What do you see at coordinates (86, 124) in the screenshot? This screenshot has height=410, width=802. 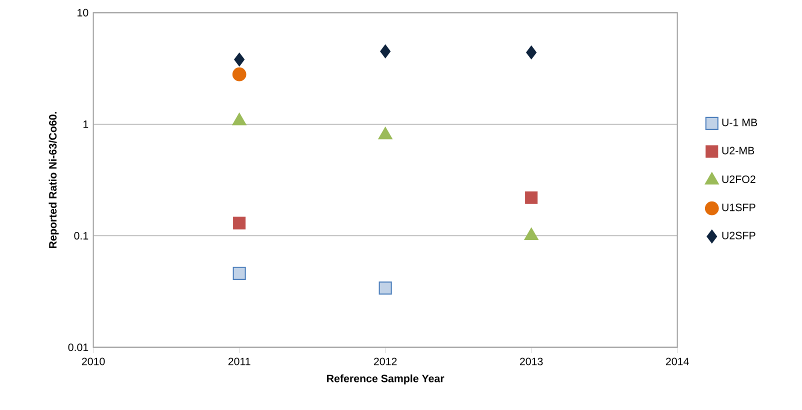 I see `y-tick-label: 1` at bounding box center [86, 124].